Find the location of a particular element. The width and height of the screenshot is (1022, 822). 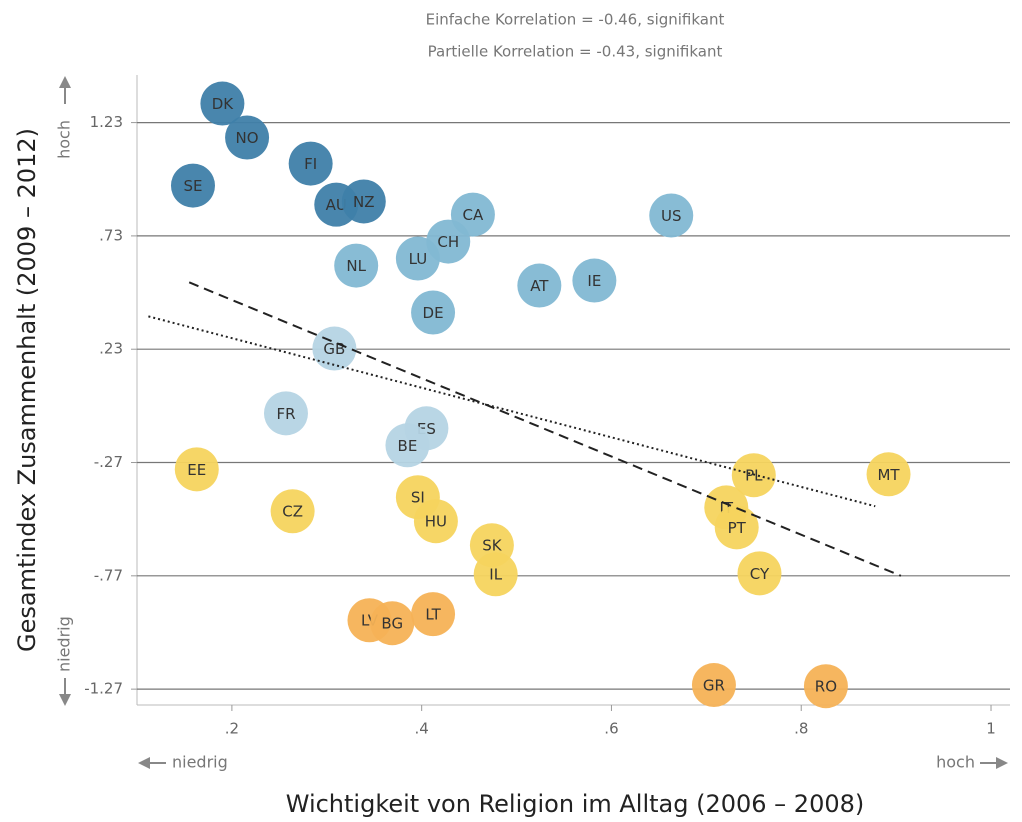

point-label: LU is located at coordinates (418, 259).